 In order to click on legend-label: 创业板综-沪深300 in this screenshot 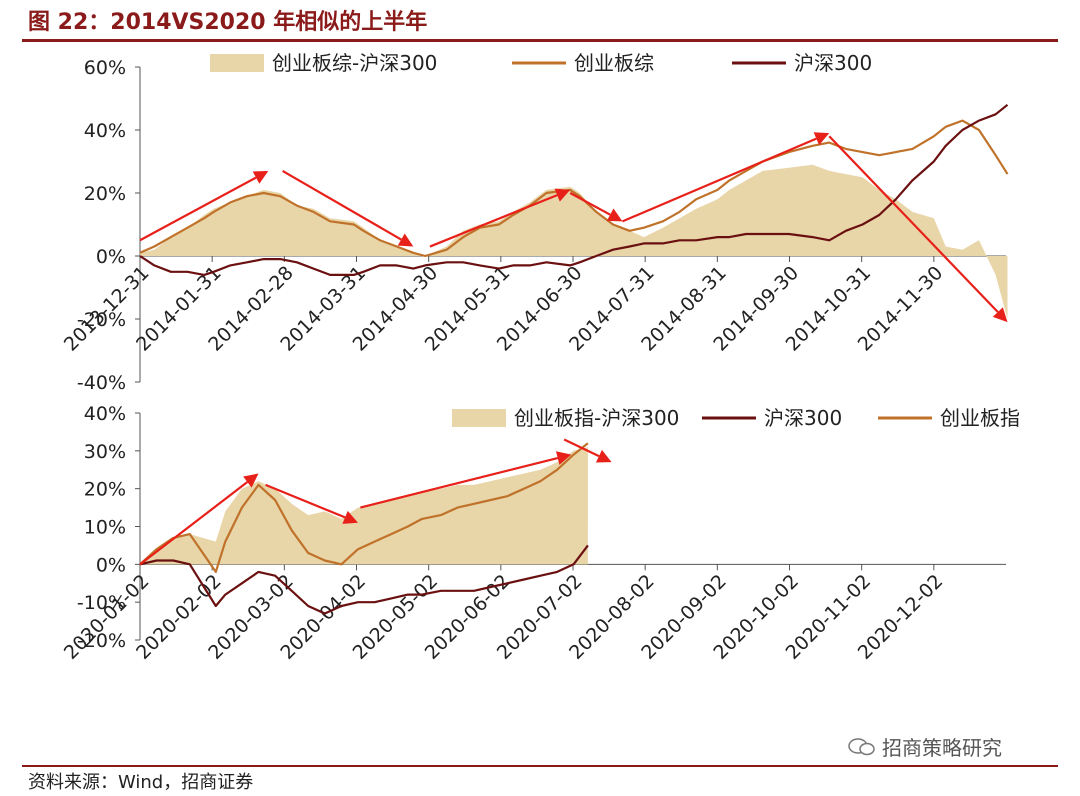, I will do `click(354, 63)`.